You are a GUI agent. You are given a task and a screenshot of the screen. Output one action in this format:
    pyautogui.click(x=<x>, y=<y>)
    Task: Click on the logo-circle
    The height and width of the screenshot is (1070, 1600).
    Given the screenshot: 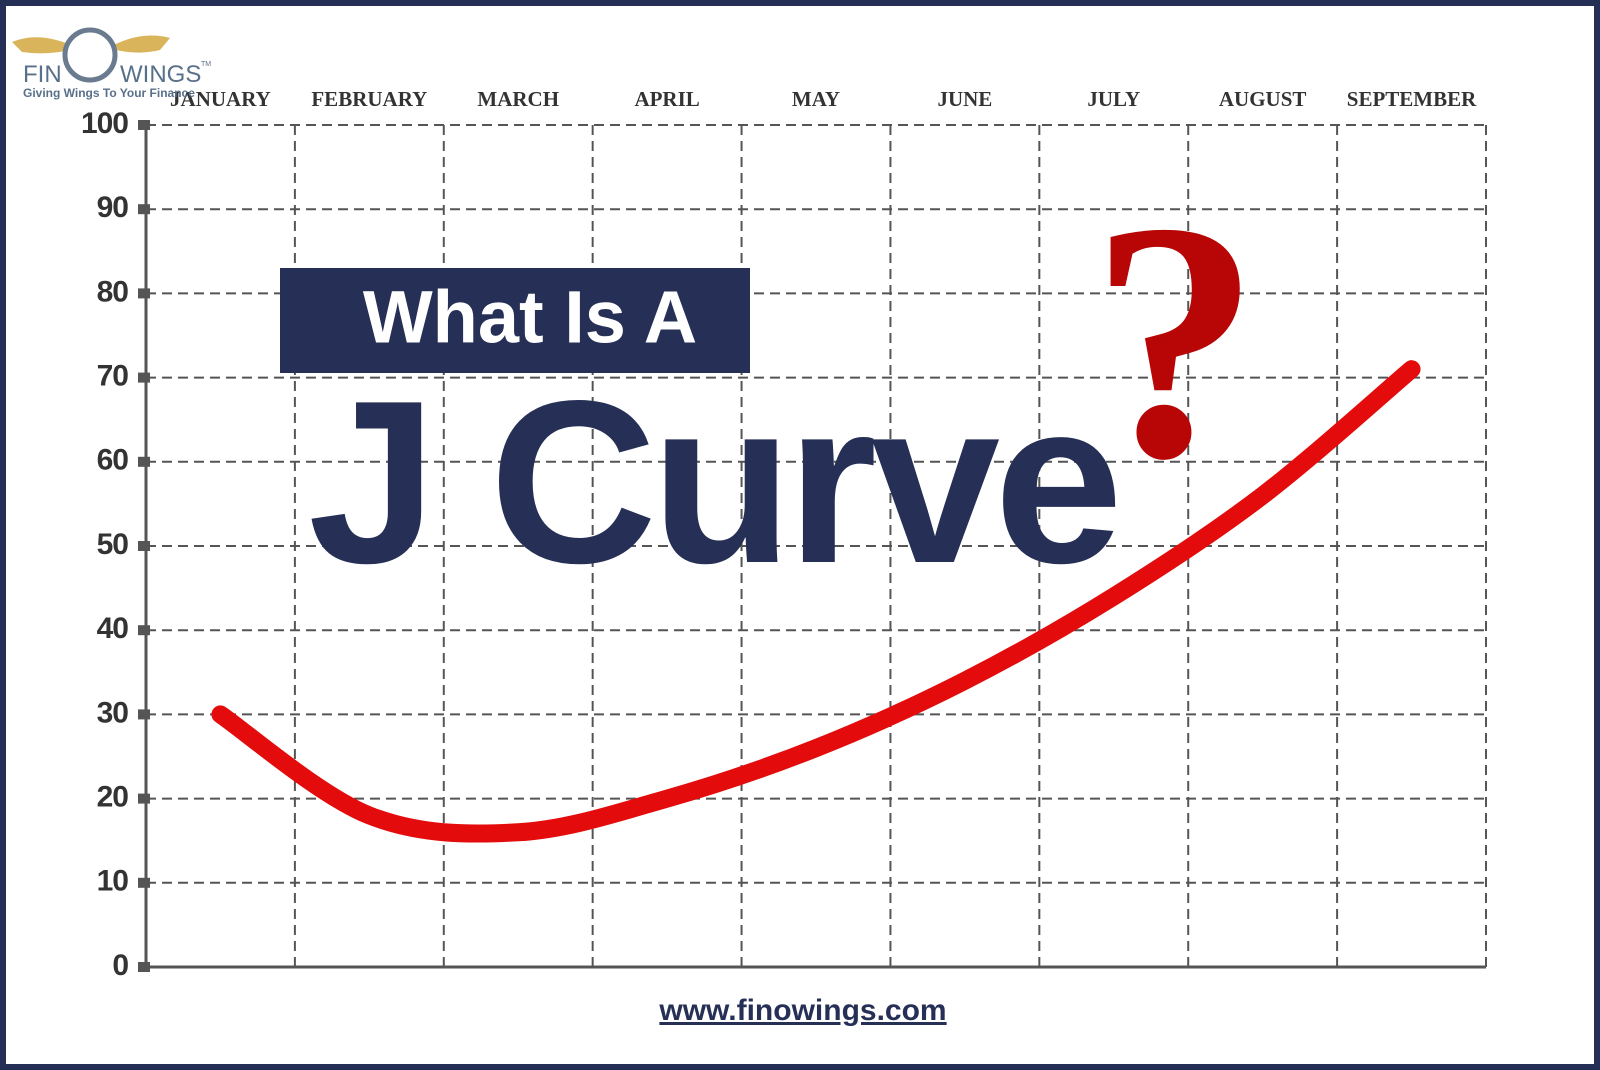 What is the action you would take?
    pyautogui.click(x=90, y=55)
    